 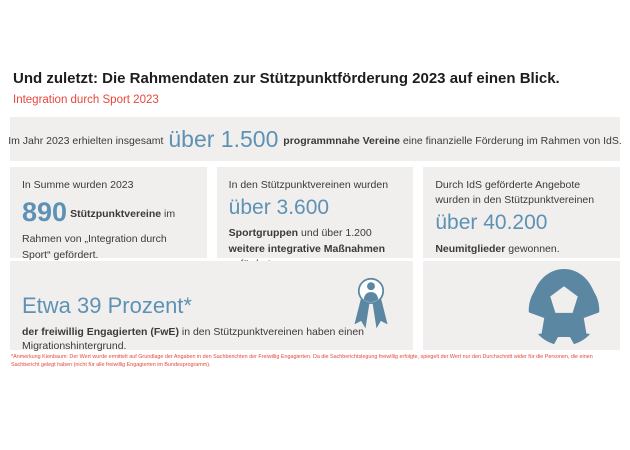 I want to click on card-highlight-number: Etwa 39 Prozent*, so click(x=107, y=305).